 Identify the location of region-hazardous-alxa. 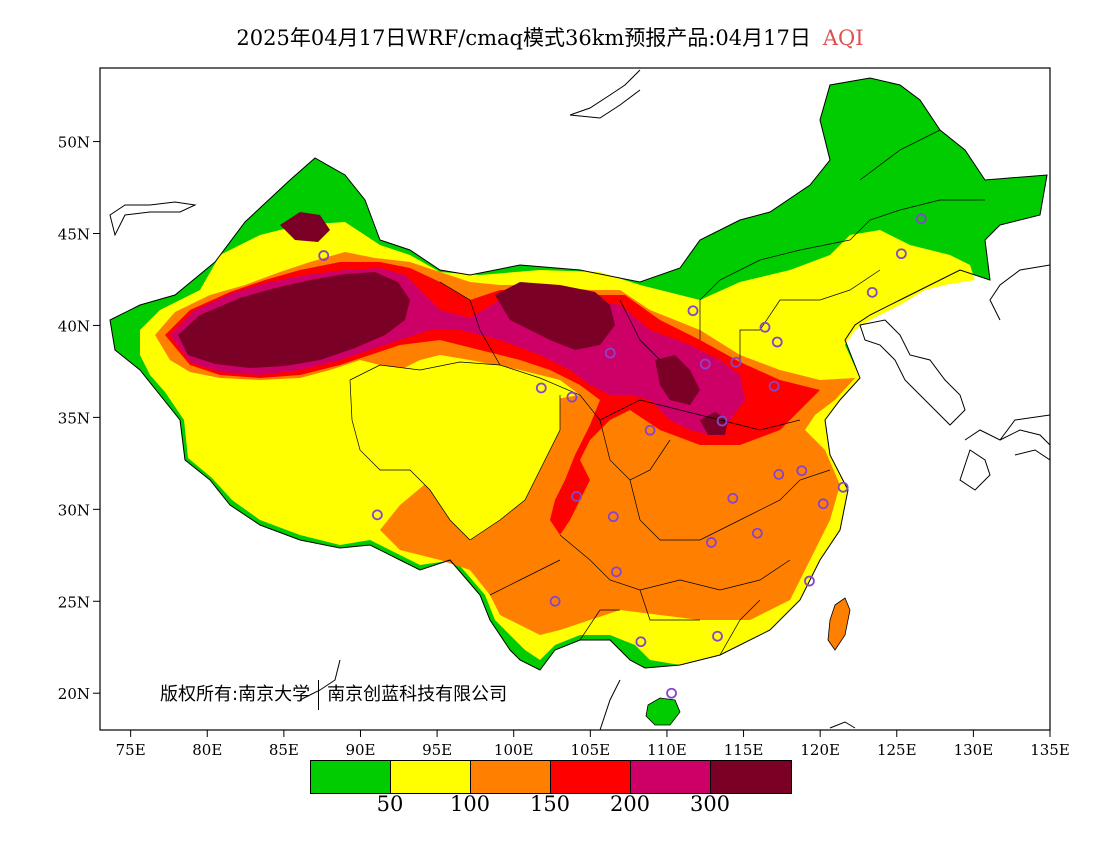
(555, 316).